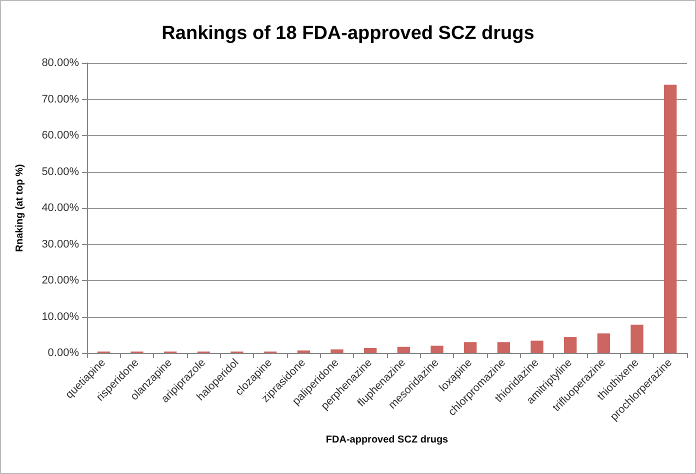 The width and height of the screenshot is (696, 474). Describe the element at coordinates (61, 316) in the screenshot. I see `y-tick-label: 10.00%` at that location.